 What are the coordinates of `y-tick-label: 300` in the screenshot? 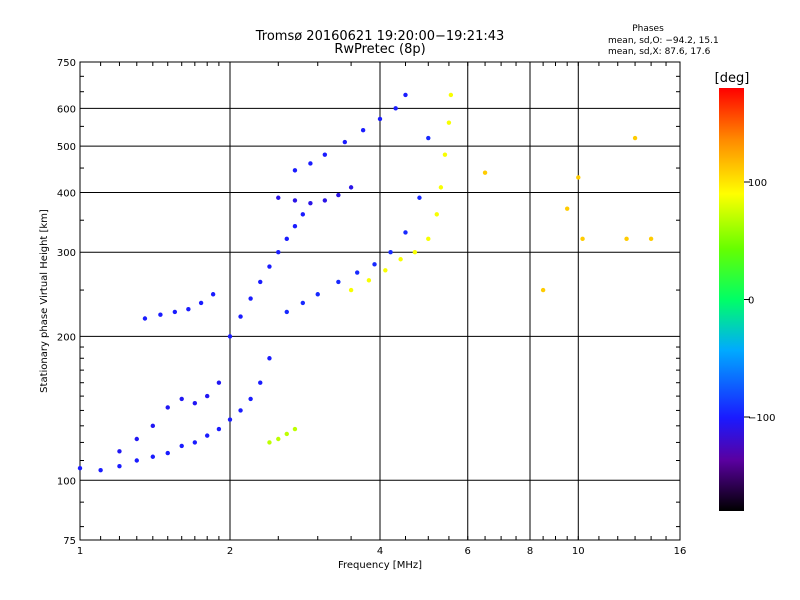 It's located at (66, 253).